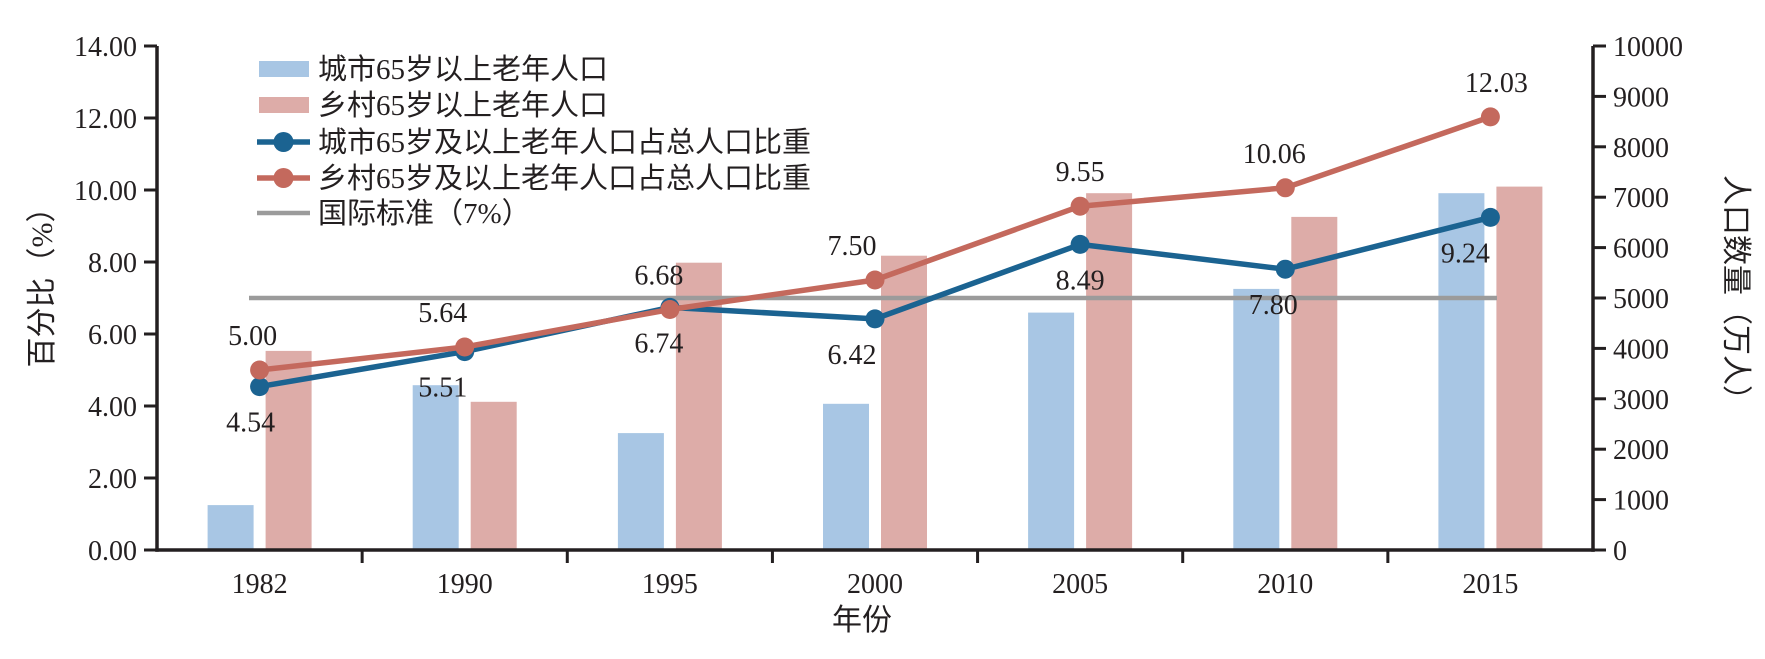  I want to click on value-label-rural-1982: 5.00, so click(252, 336).